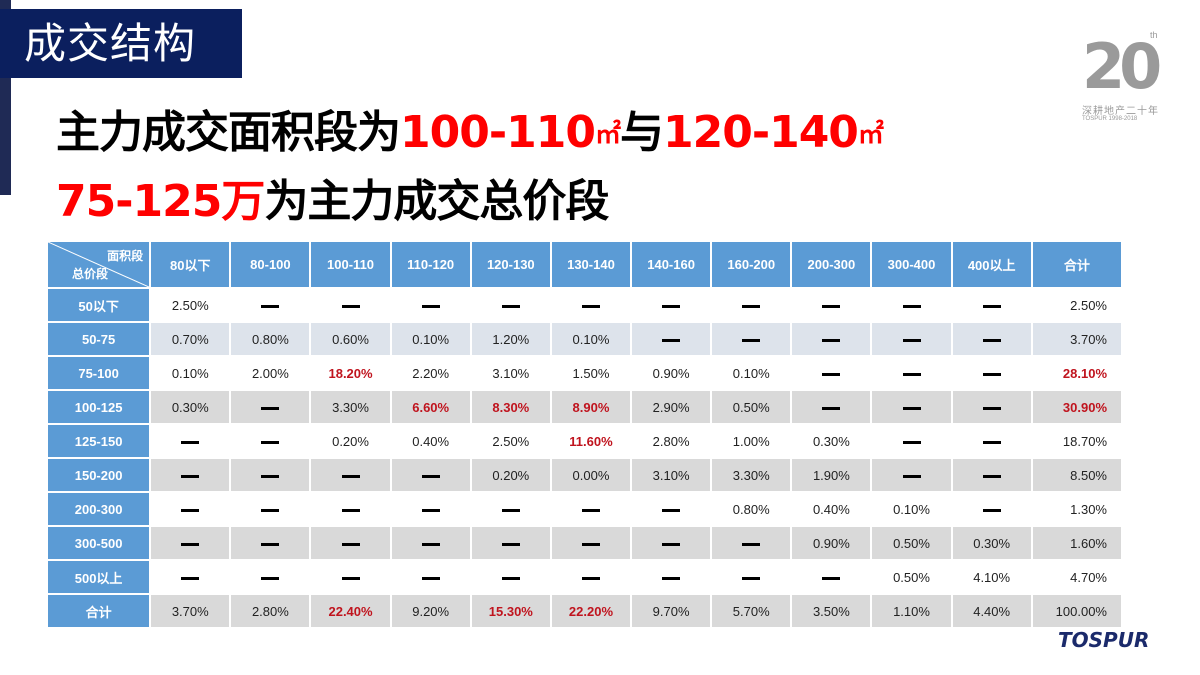 The height and width of the screenshot is (675, 1200). What do you see at coordinates (510, 264) in the screenshot?
I see `column-header: 120-130` at bounding box center [510, 264].